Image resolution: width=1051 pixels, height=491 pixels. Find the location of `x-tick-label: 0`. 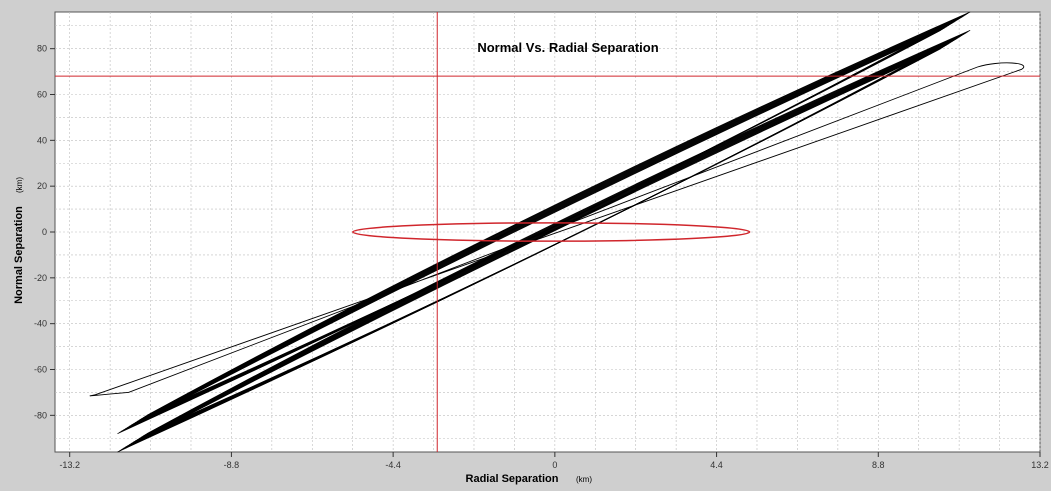

x-tick-label: 0 is located at coordinates (554, 465).